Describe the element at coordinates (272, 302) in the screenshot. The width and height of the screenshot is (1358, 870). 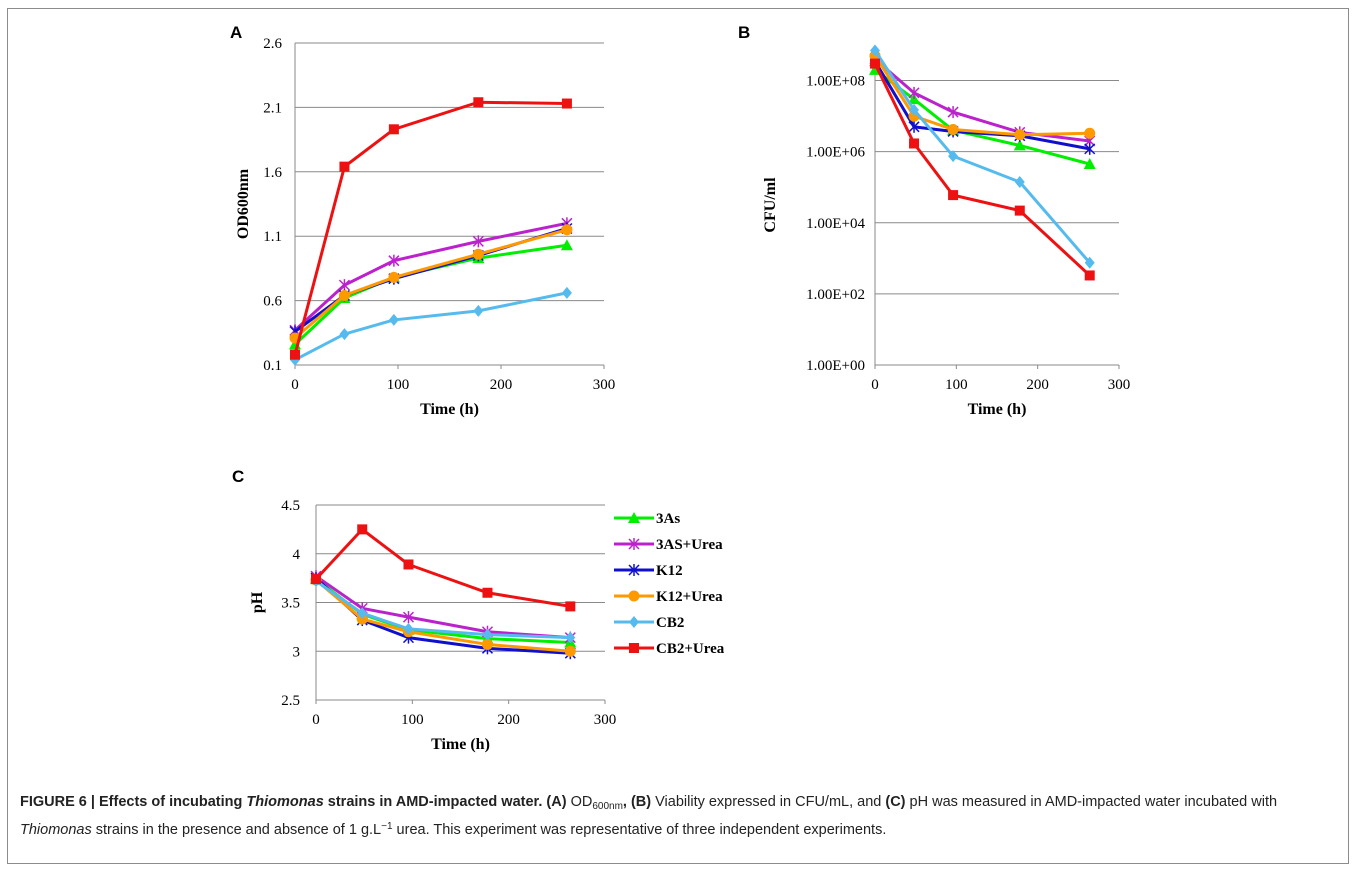
I see `y-tick-label: 0.6` at that location.